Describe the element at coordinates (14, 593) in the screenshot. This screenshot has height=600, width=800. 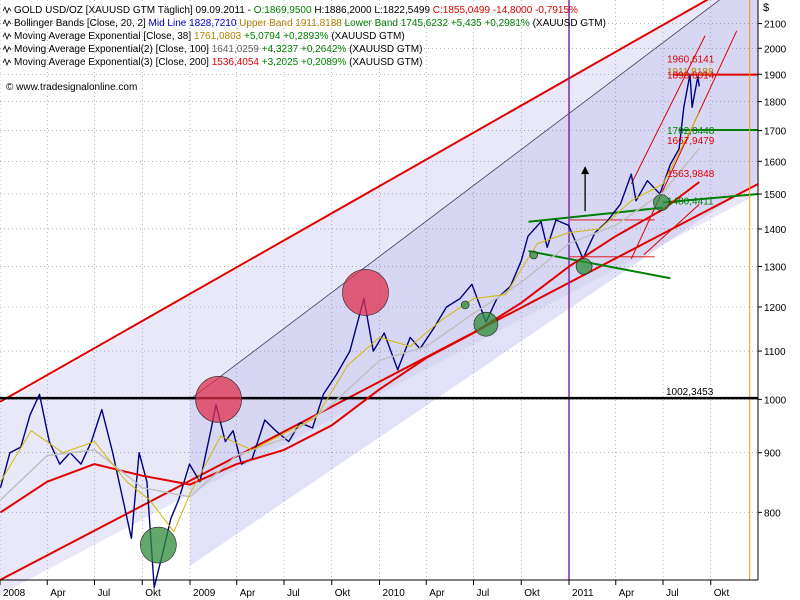
I see `x-tick-label: 2008` at that location.